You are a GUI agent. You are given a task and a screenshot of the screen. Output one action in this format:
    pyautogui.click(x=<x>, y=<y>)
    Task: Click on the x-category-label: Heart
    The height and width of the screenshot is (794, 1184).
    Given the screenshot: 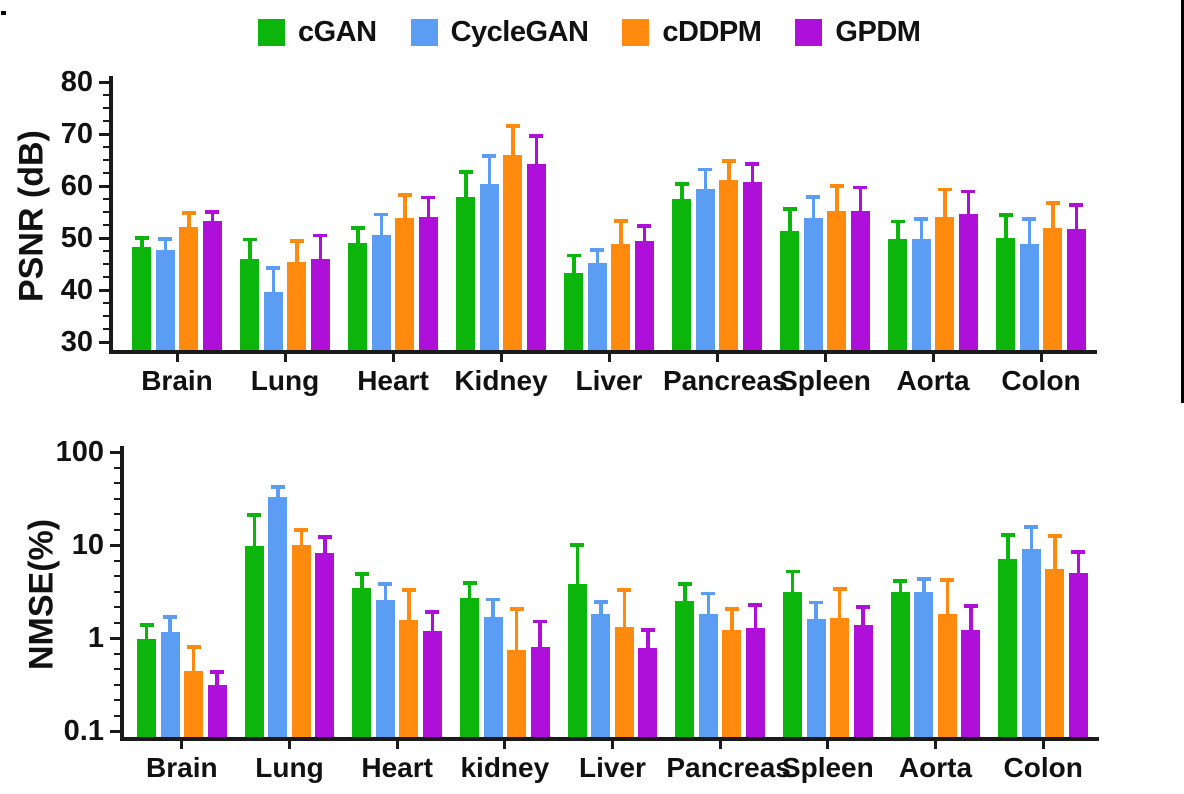 What is the action you would take?
    pyautogui.click(x=397, y=767)
    